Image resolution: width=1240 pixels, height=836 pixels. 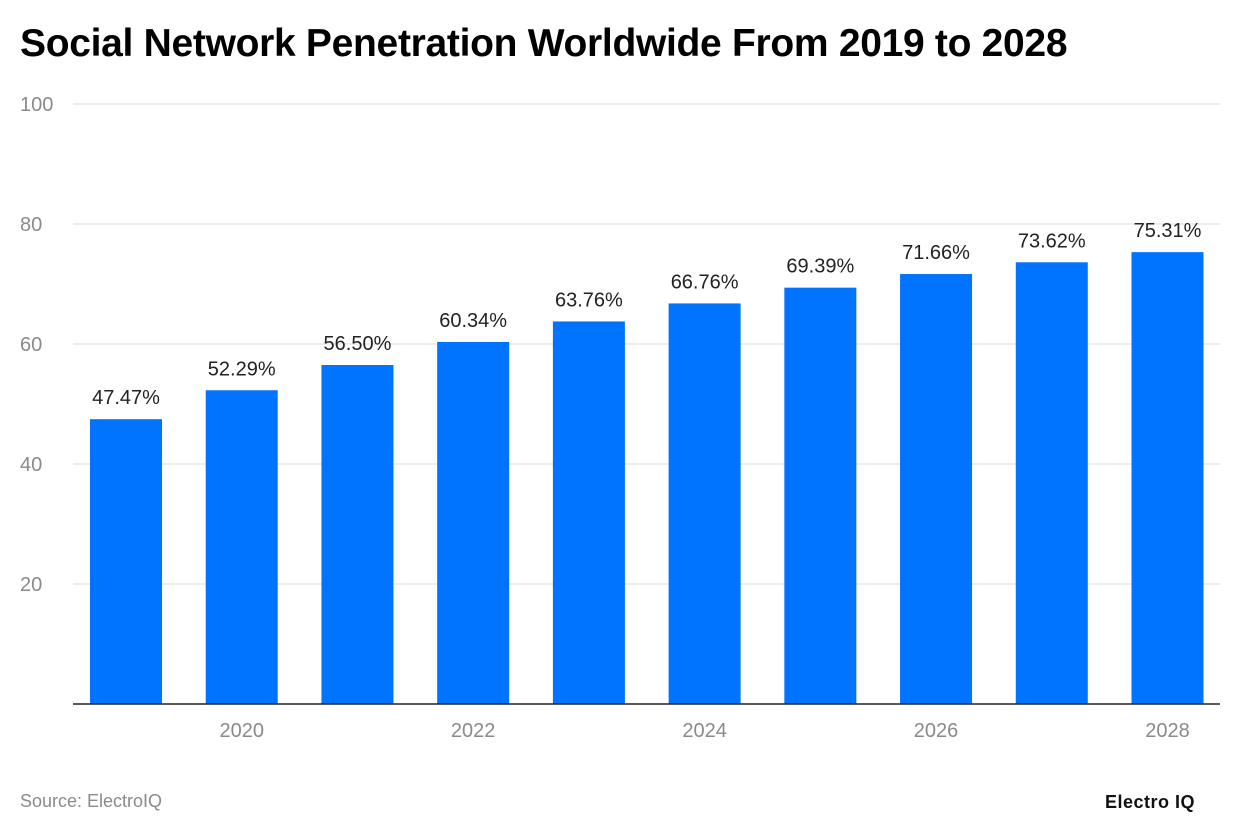 What do you see at coordinates (242, 369) in the screenshot?
I see `data-label: 52.29%` at bounding box center [242, 369].